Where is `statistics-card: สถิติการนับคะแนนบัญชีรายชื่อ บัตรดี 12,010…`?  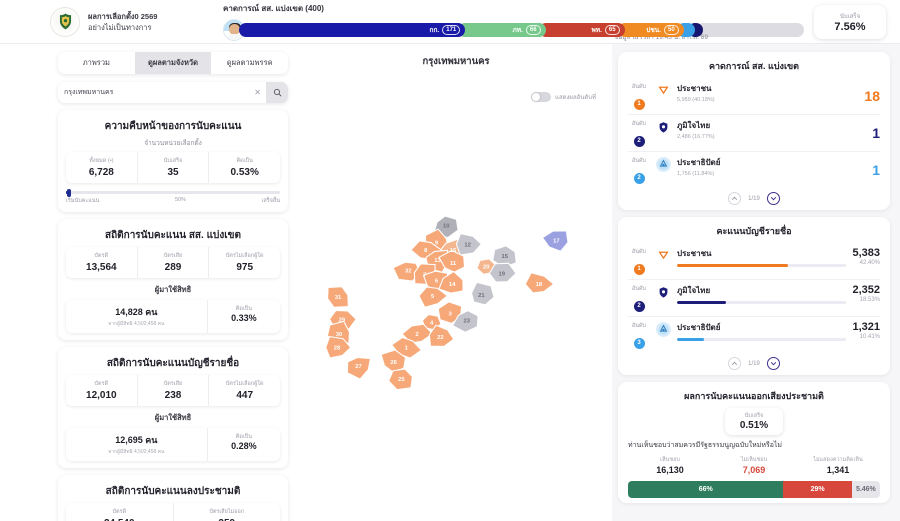 statistics-card: สถิติการนับคะแนนบัญชีรายชื่อ บัตรดี 12,010… is located at coordinates (173, 407).